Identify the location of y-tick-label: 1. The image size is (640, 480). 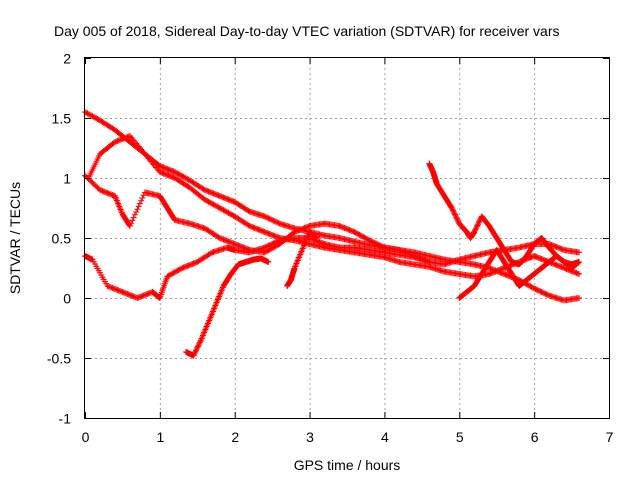
(67, 179).